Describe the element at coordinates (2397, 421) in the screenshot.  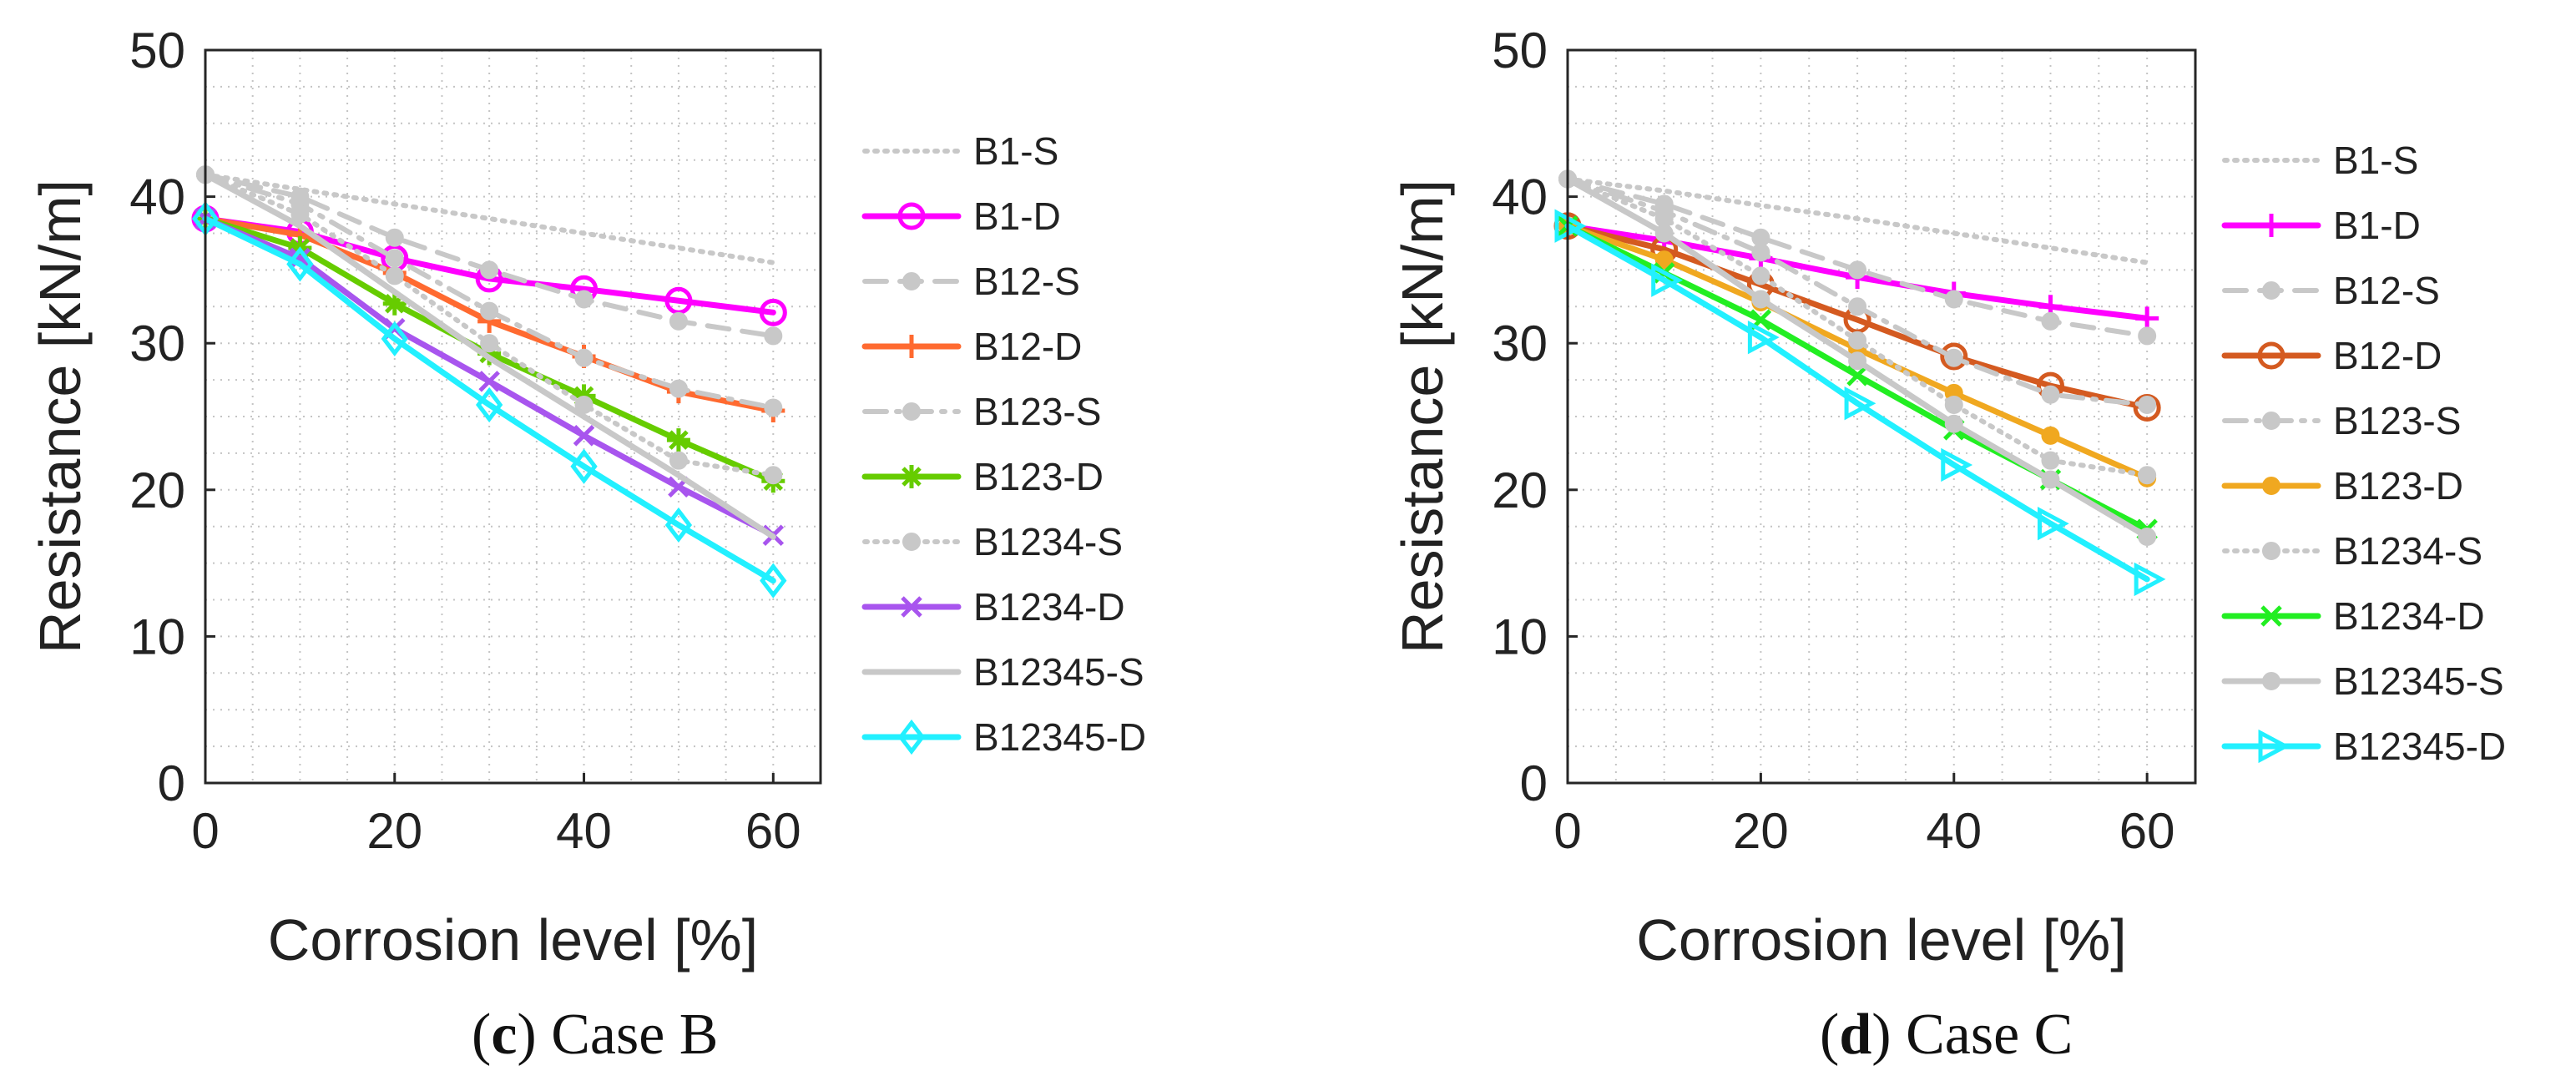
I see `legend-label-d-b123-s: B123-S` at that location.